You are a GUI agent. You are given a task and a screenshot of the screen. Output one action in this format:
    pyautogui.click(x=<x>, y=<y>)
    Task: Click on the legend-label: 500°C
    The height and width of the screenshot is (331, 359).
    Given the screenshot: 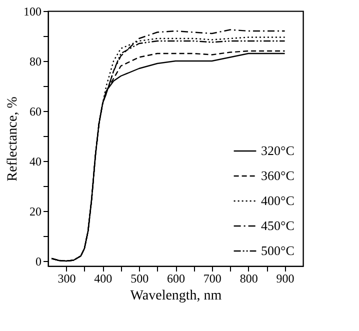 What is the action you would take?
    pyautogui.click(x=277, y=250)
    